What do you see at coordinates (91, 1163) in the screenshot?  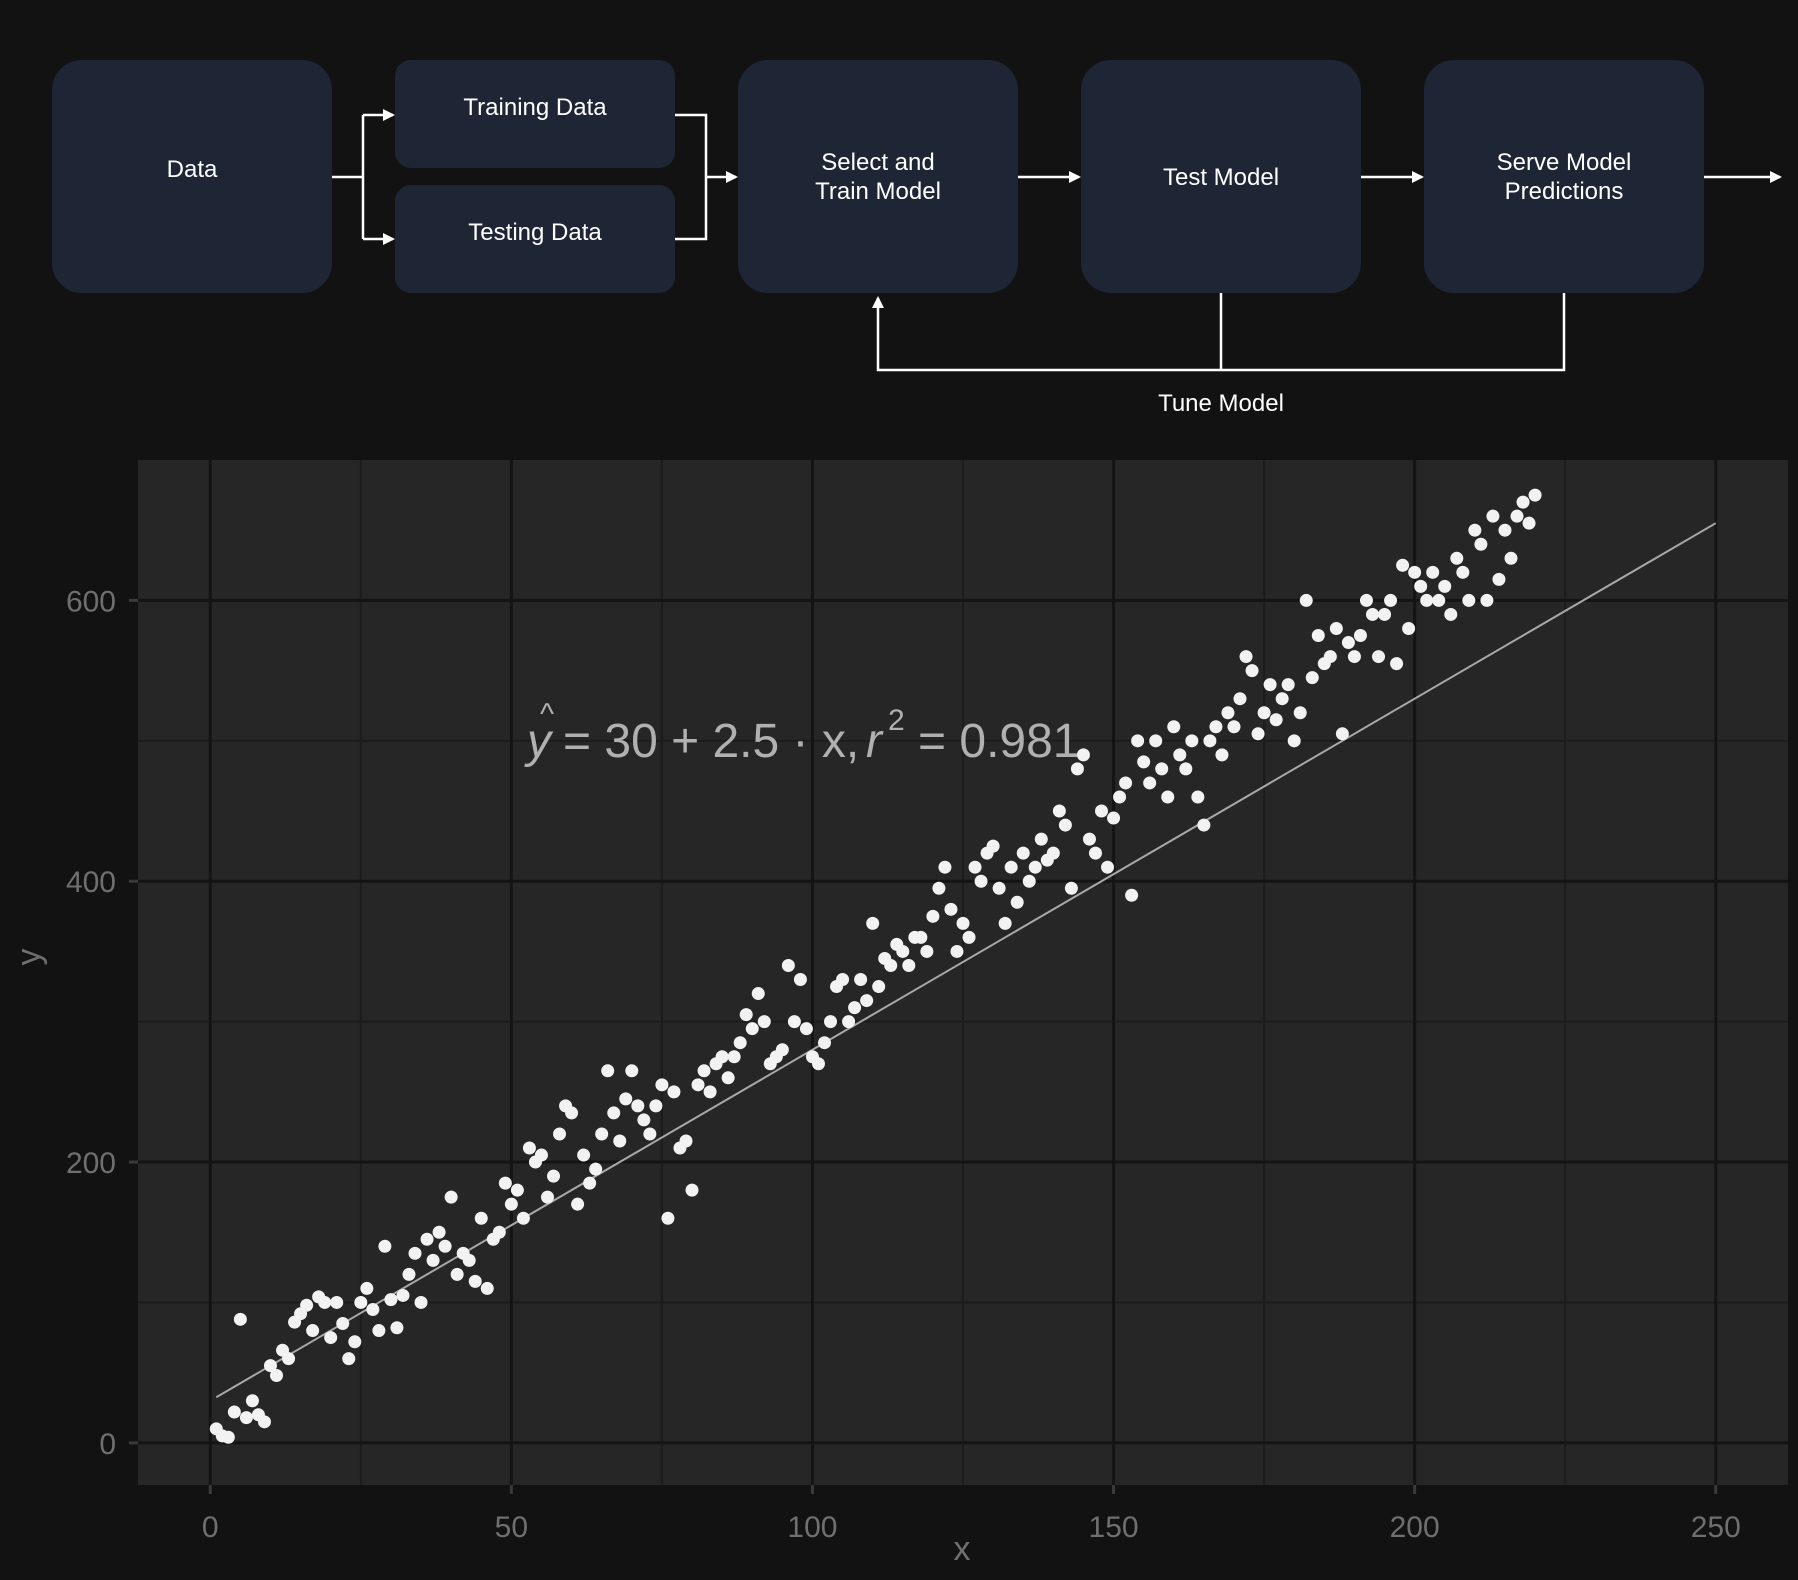 I see `y-tick-label: 200` at bounding box center [91, 1163].